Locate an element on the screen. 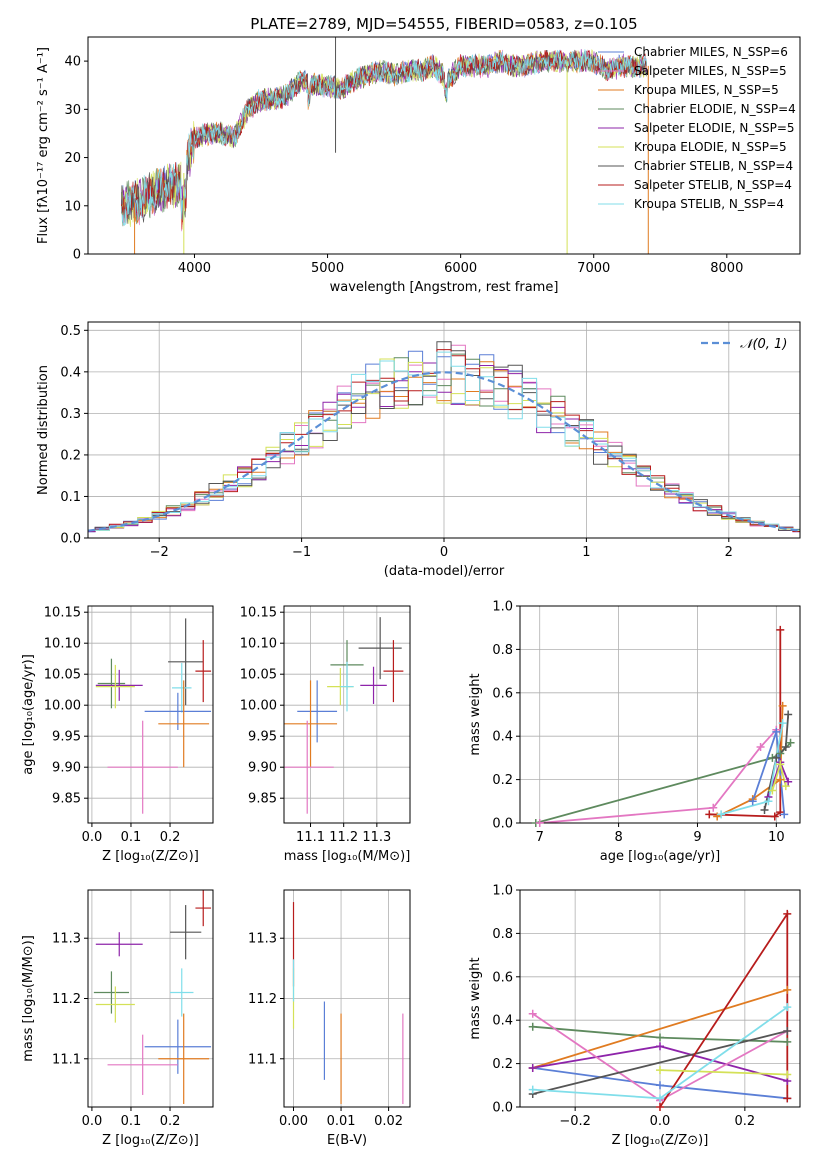 This screenshot has height=1170, width=819. y-axis-label: age [log₁₀(age/yr)] is located at coordinates (28, 714).